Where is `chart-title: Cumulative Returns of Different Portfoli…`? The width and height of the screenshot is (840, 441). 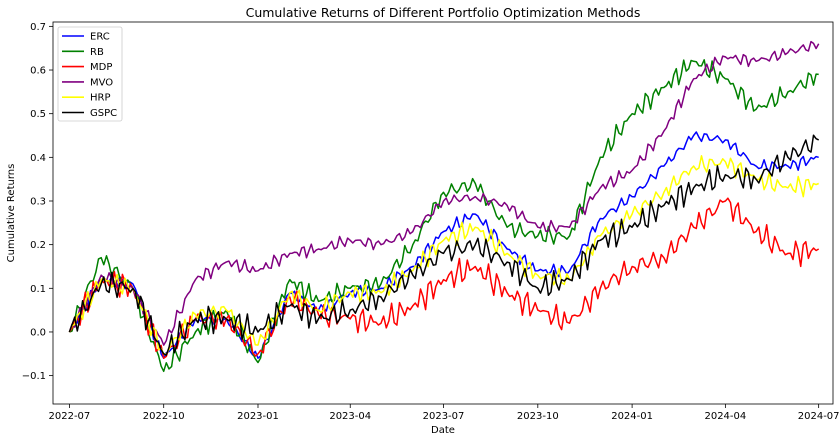
chart-title: Cumulative Returns of Different Portfoli… is located at coordinates (443, 12).